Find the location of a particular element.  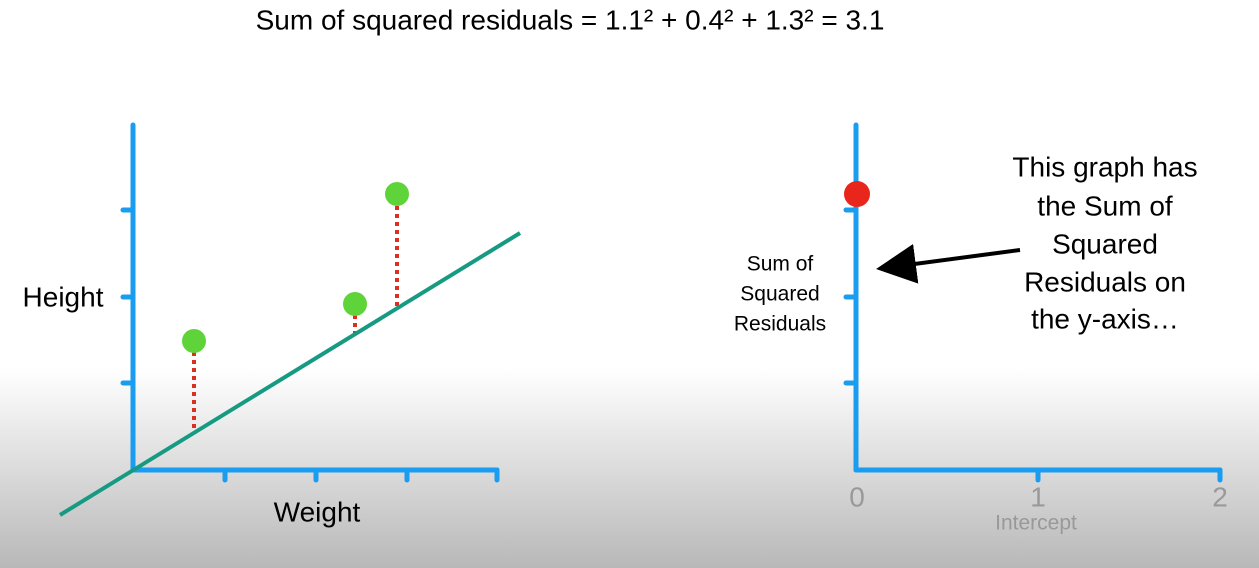

y-label-line: Residuals is located at coordinates (780, 324).